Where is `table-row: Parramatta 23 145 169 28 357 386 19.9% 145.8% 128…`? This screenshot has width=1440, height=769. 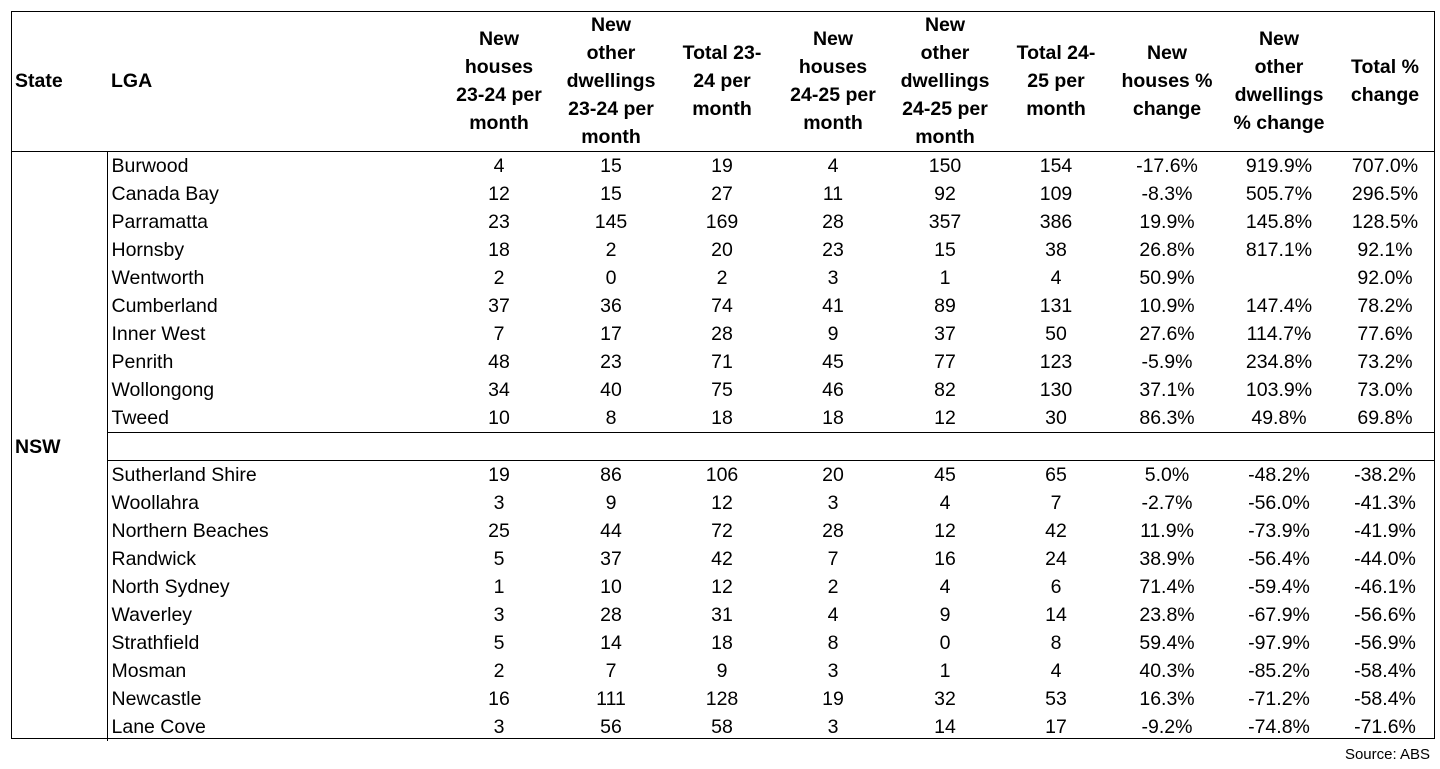
table-row: Parramatta 23 145 169 28 357 386 19.9% 145.8% 128… is located at coordinates (723, 222).